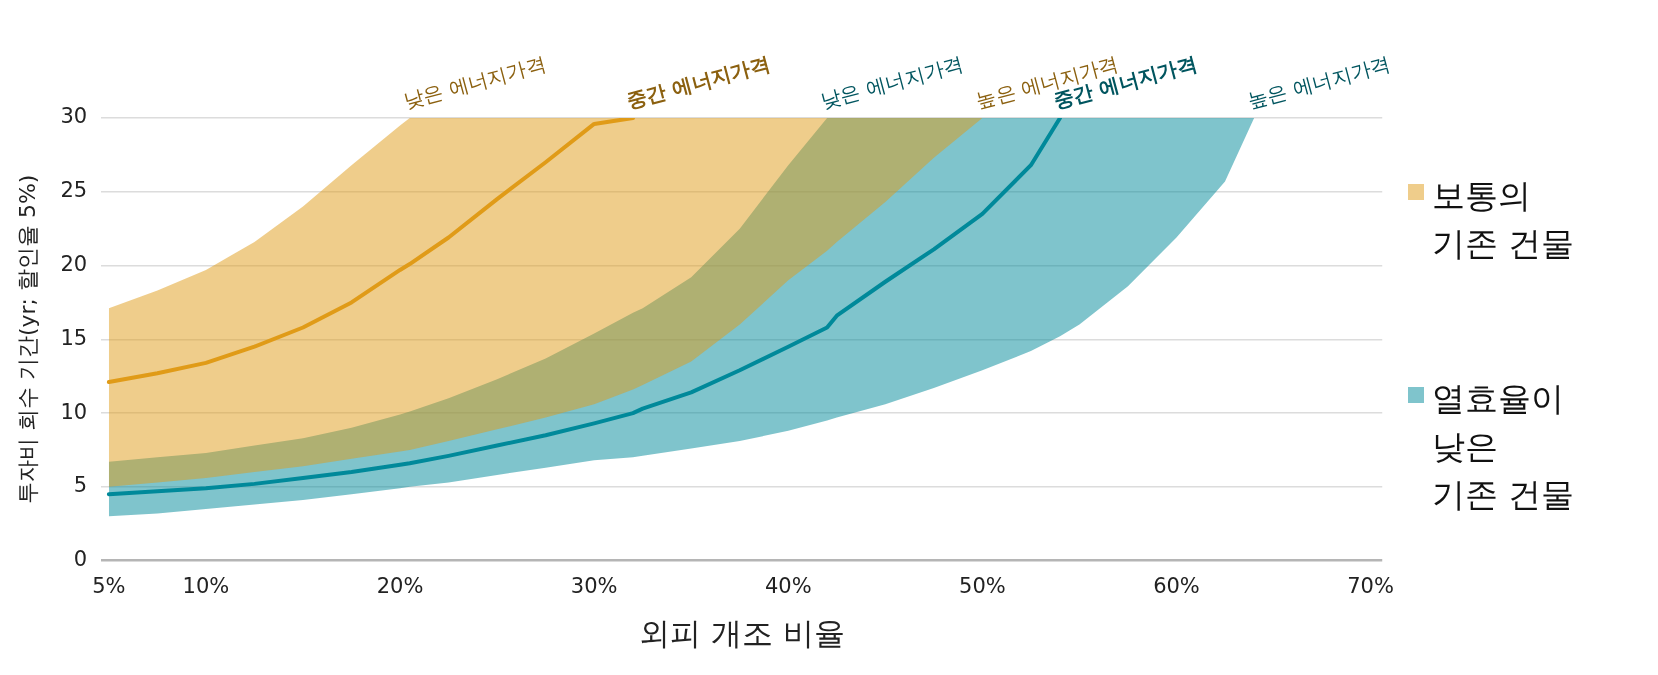  Describe the element at coordinates (741, 633) in the screenshot. I see `x-axis-title: 외피 개조 비율` at that location.